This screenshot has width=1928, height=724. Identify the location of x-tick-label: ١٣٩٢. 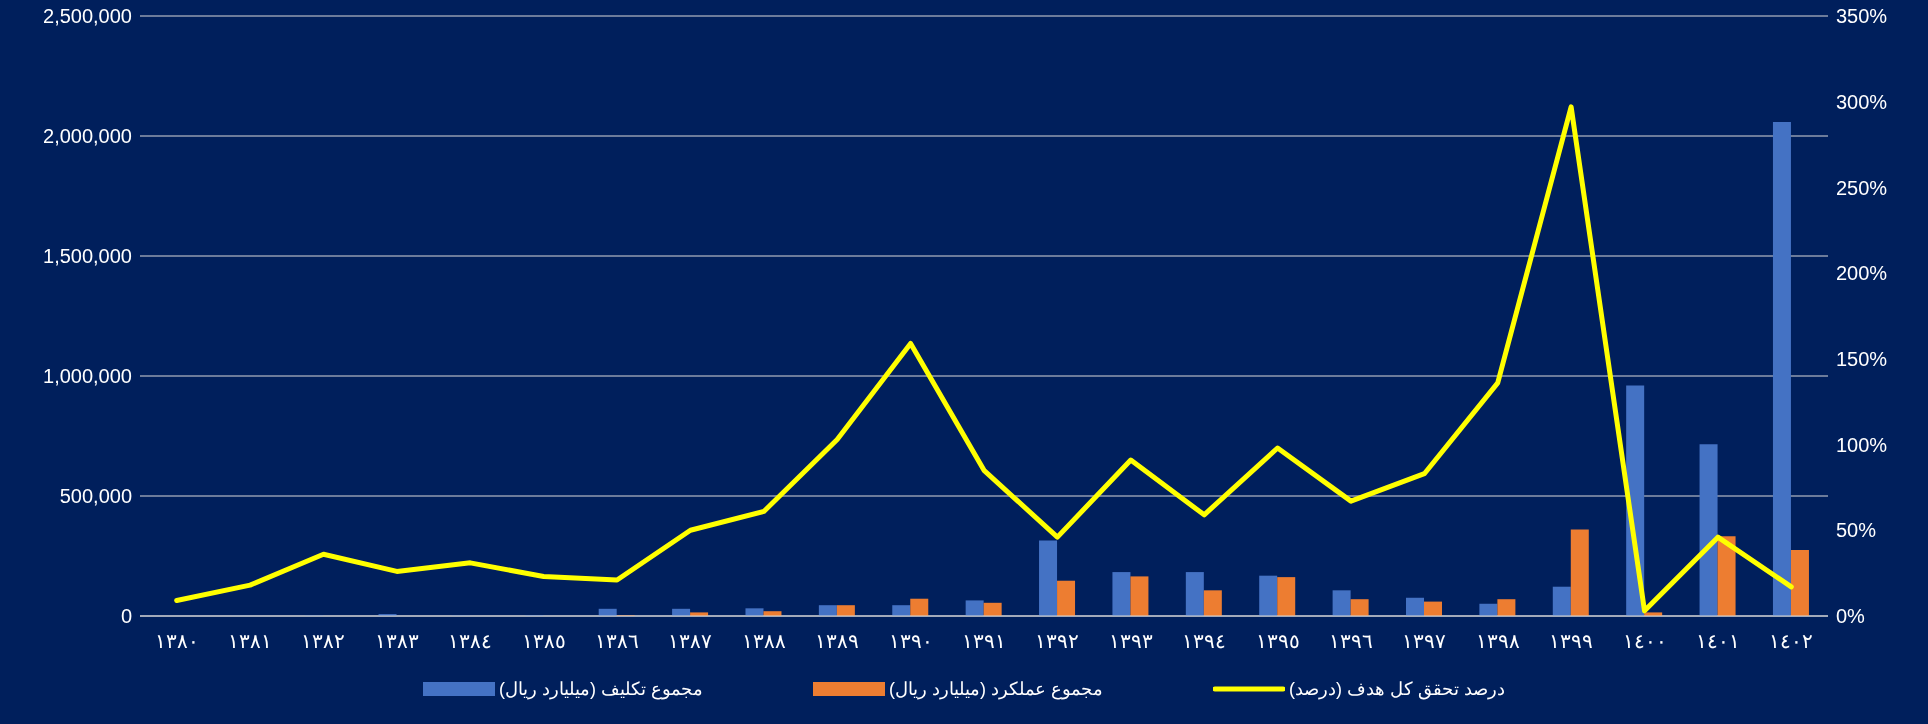
(1057, 641).